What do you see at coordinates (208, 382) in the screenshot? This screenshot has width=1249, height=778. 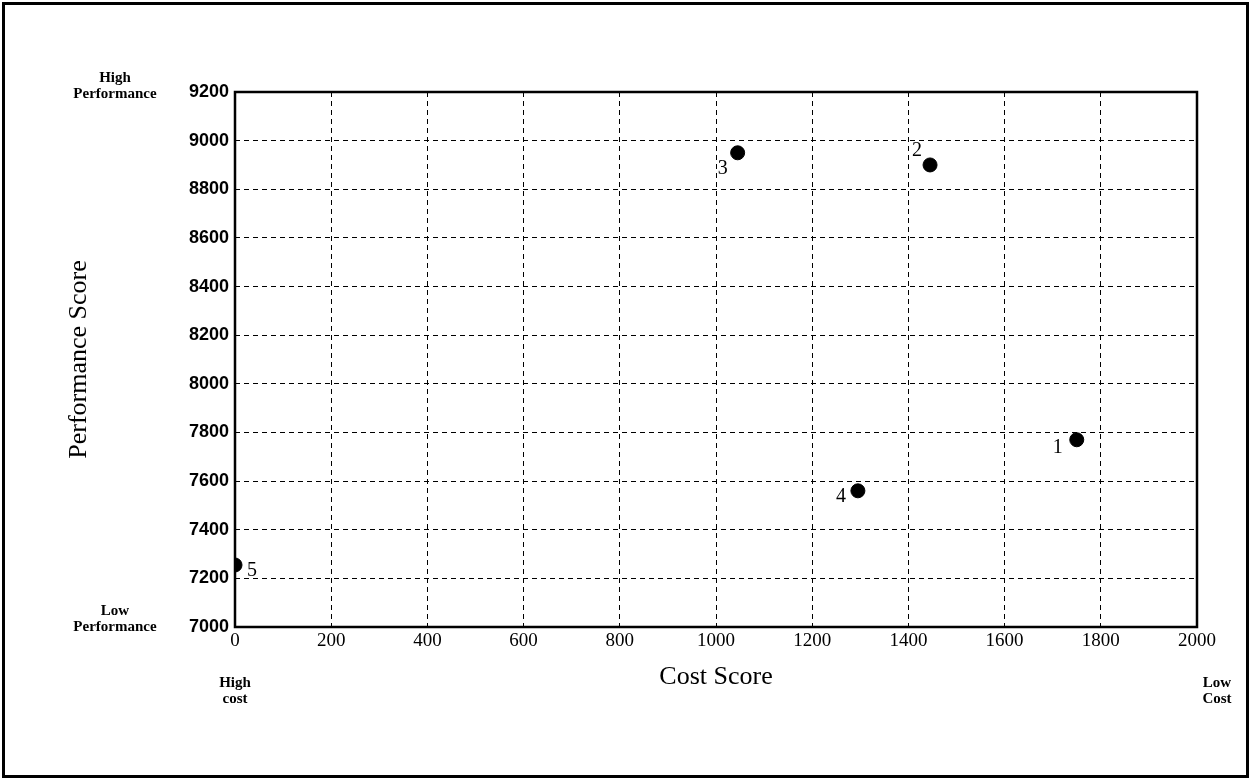 I see `y-tick-label: 8000` at bounding box center [208, 382].